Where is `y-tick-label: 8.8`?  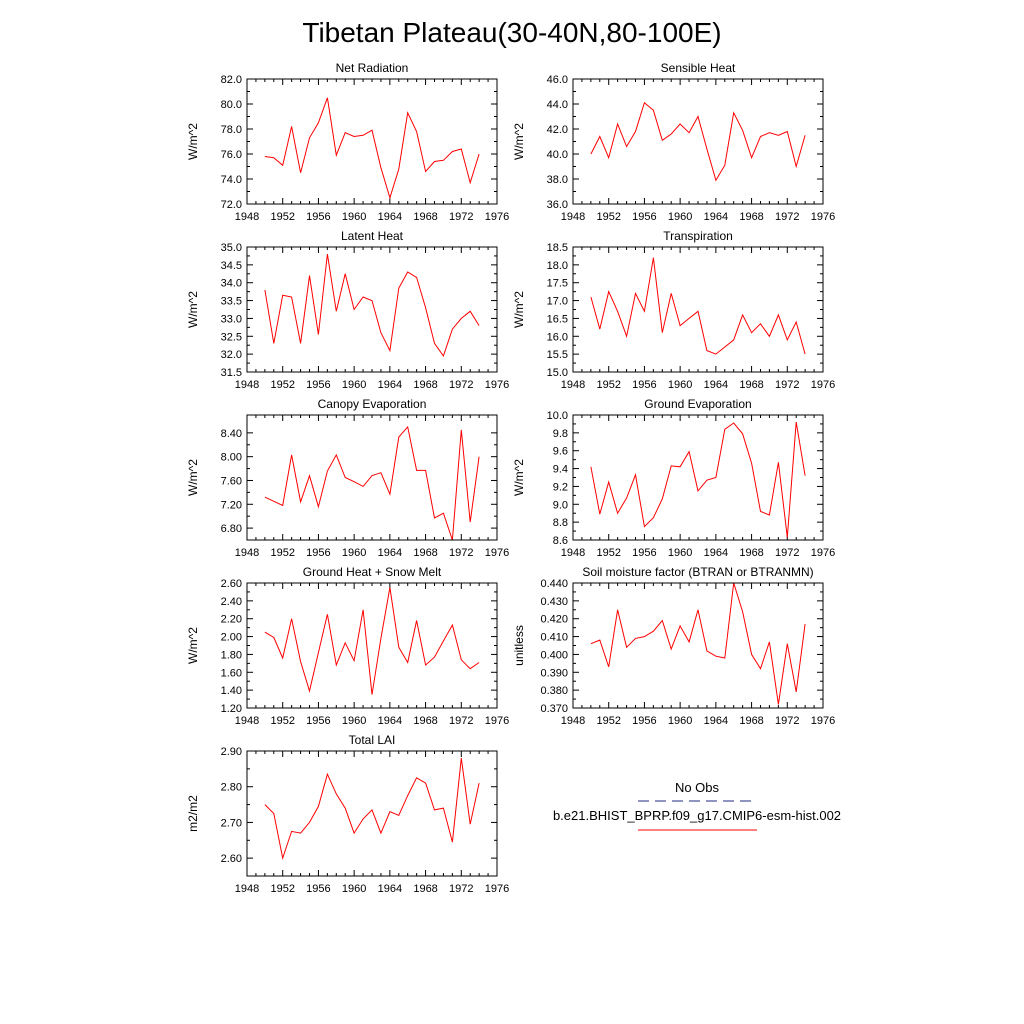 y-tick-label: 8.8 is located at coordinates (560, 523).